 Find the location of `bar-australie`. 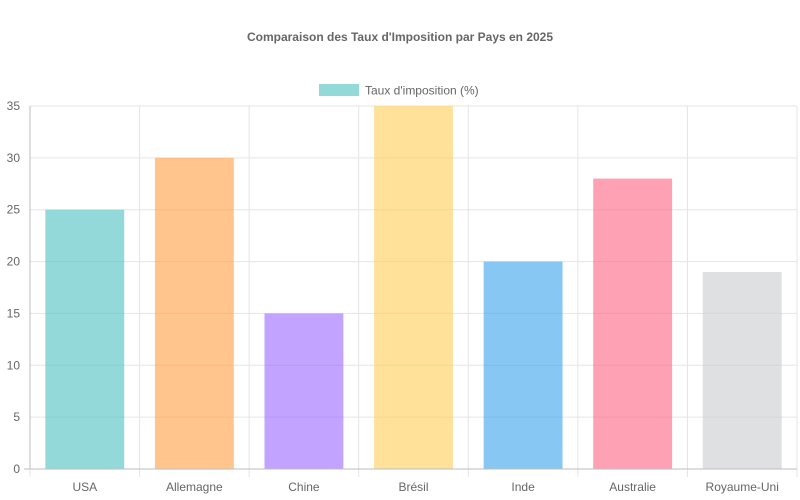

bar-australie is located at coordinates (633, 323).